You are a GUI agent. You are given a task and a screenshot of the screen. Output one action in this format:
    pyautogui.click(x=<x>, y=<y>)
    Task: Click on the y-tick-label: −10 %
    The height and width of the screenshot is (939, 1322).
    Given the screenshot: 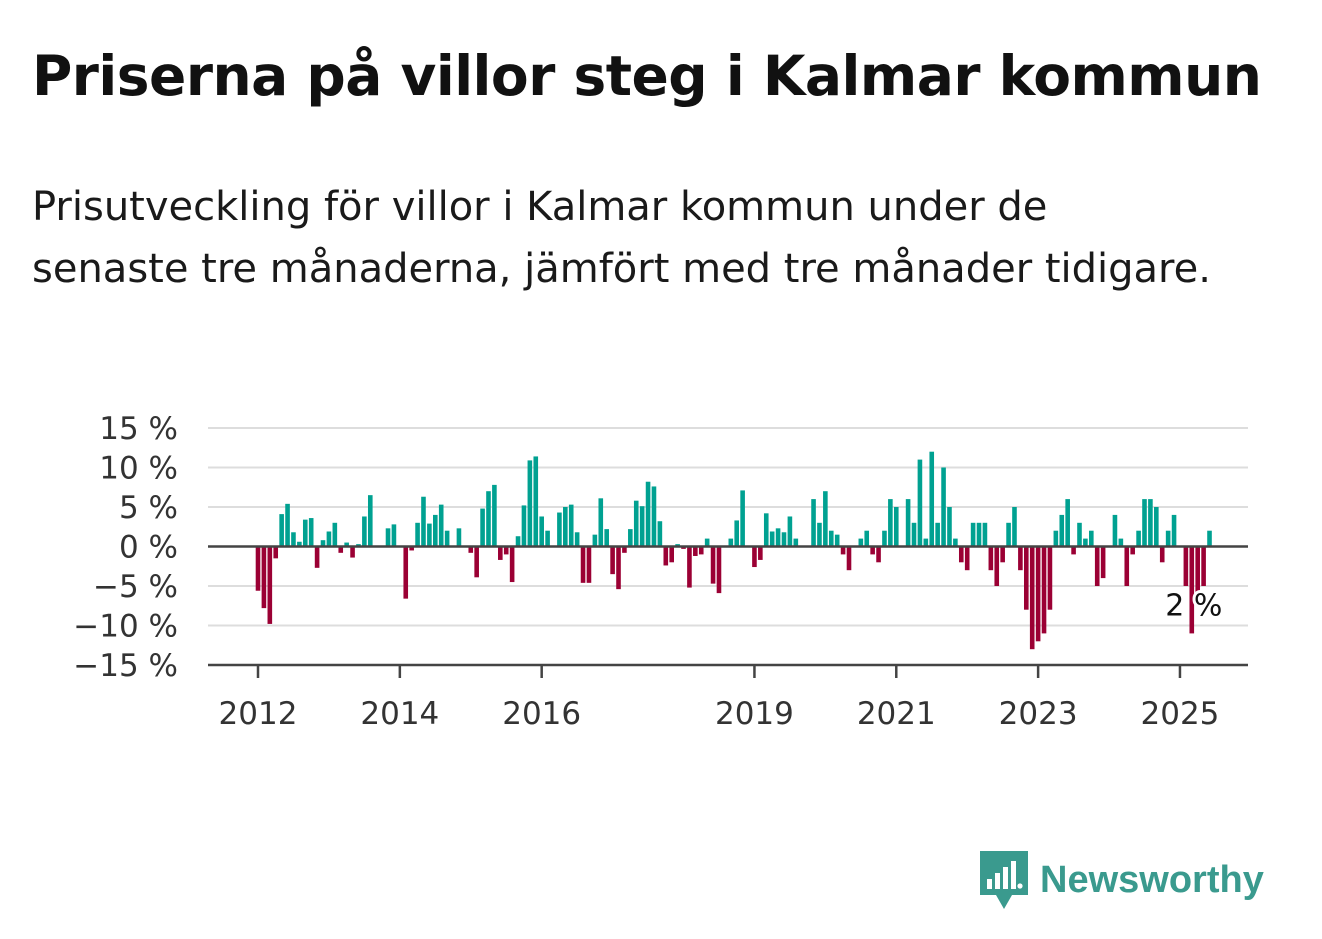 What is the action you would take?
    pyautogui.click(x=125, y=627)
    